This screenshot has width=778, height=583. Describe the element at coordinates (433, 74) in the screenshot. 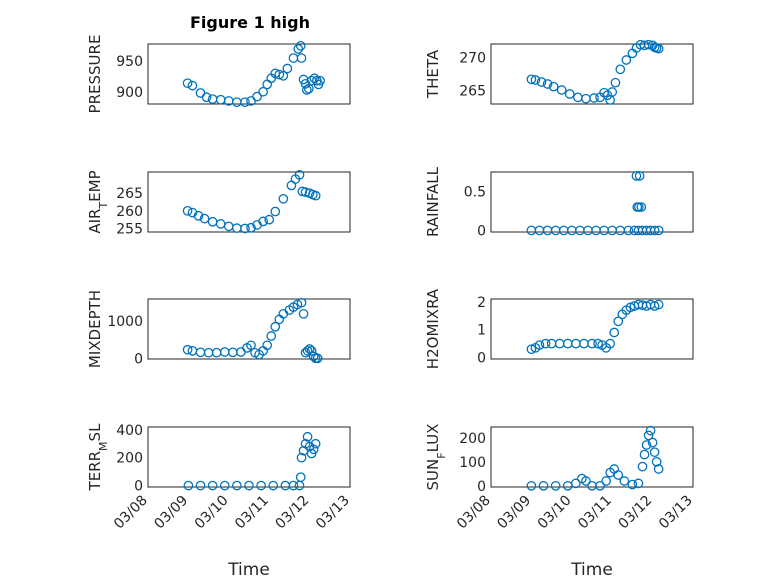

I see `y-axis-label: THETA` at that location.